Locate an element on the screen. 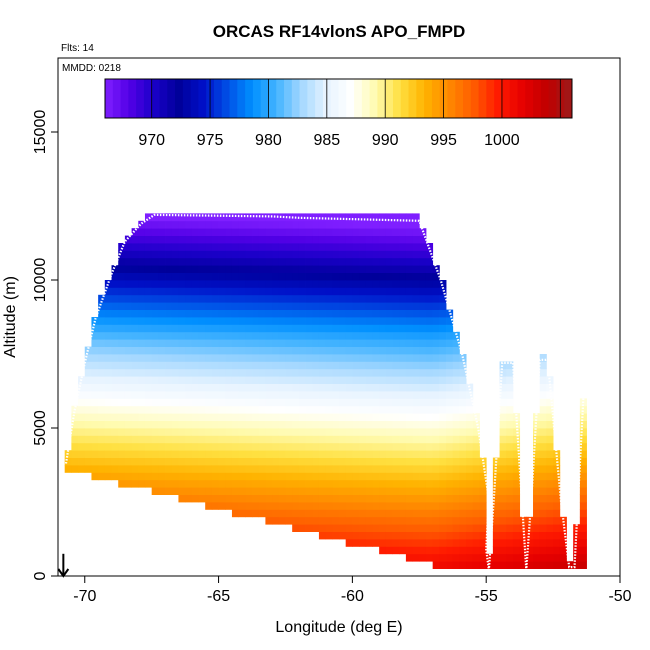 The image size is (650, 650). y-tick-label: 5000 is located at coordinates (40, 428).